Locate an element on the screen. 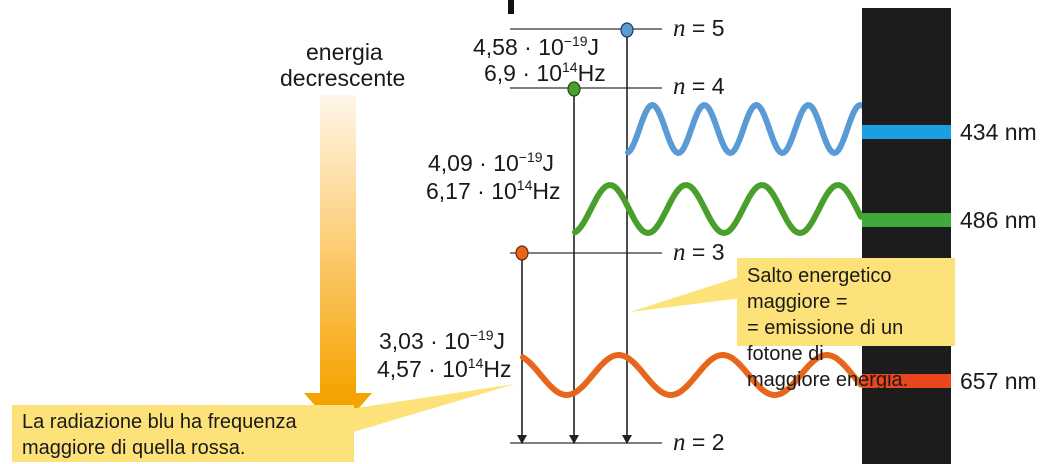 The height and width of the screenshot is (464, 1041). wavelength-label-486: 486 nm is located at coordinates (998, 220).